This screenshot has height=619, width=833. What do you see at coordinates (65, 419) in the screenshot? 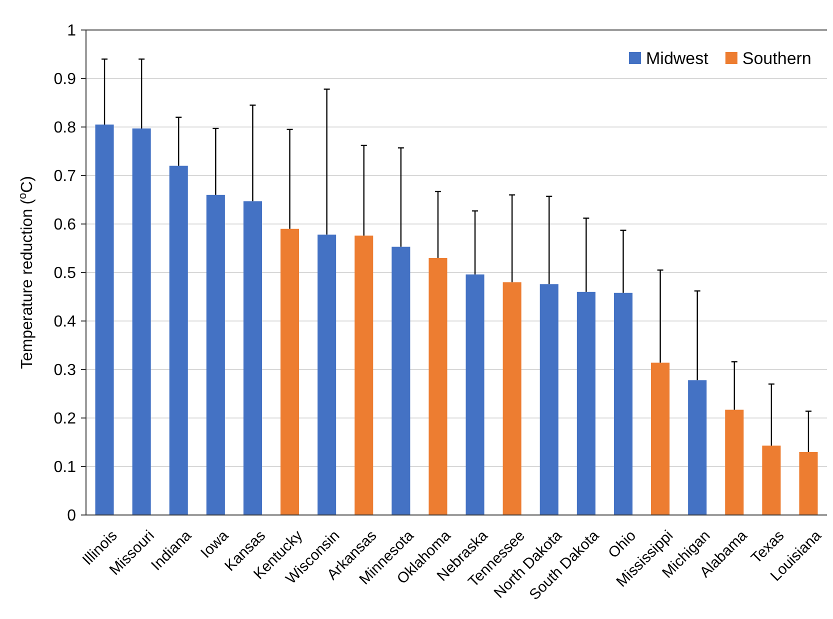
I see `y-tick-label: 0.2` at bounding box center [65, 419].